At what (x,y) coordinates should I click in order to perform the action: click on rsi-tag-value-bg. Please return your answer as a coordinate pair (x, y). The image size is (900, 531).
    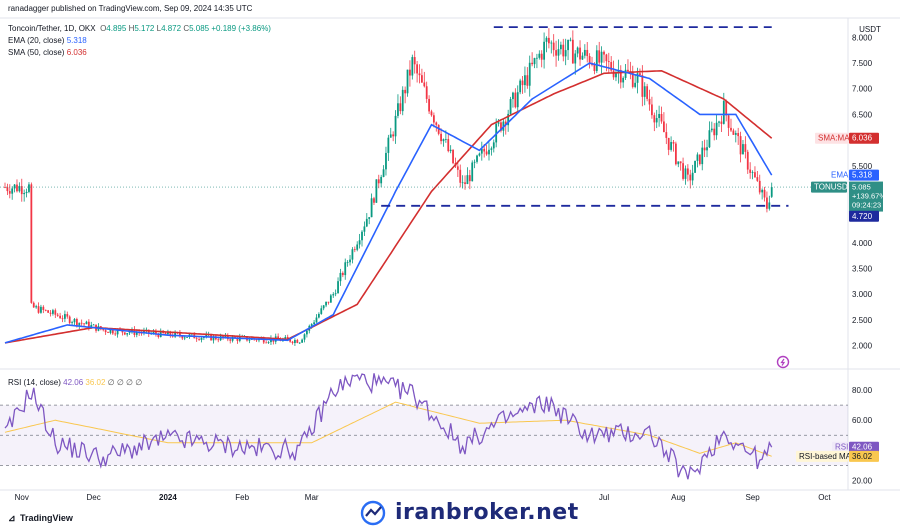
    Looking at the image, I should click on (864, 447).